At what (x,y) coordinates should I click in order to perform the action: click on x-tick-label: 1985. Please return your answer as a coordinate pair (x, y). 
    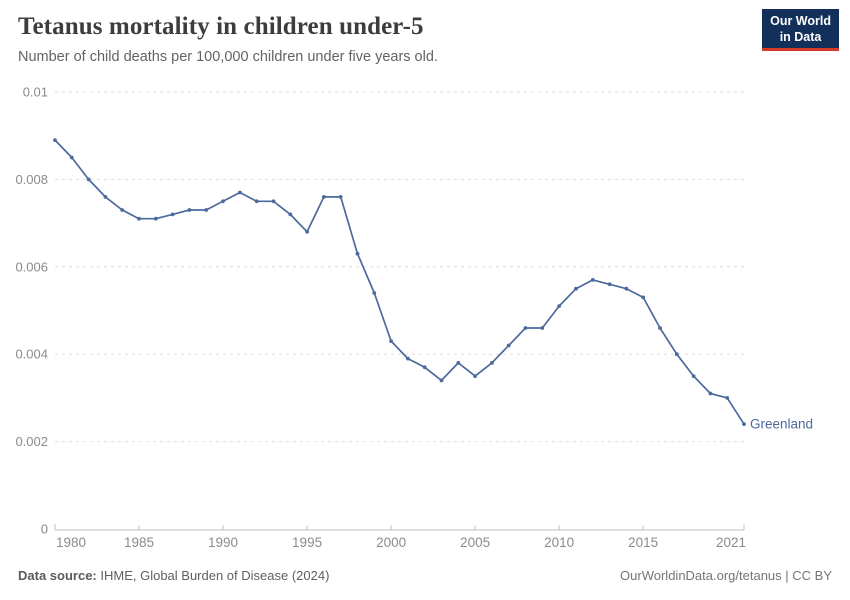
    Looking at the image, I should click on (139, 542).